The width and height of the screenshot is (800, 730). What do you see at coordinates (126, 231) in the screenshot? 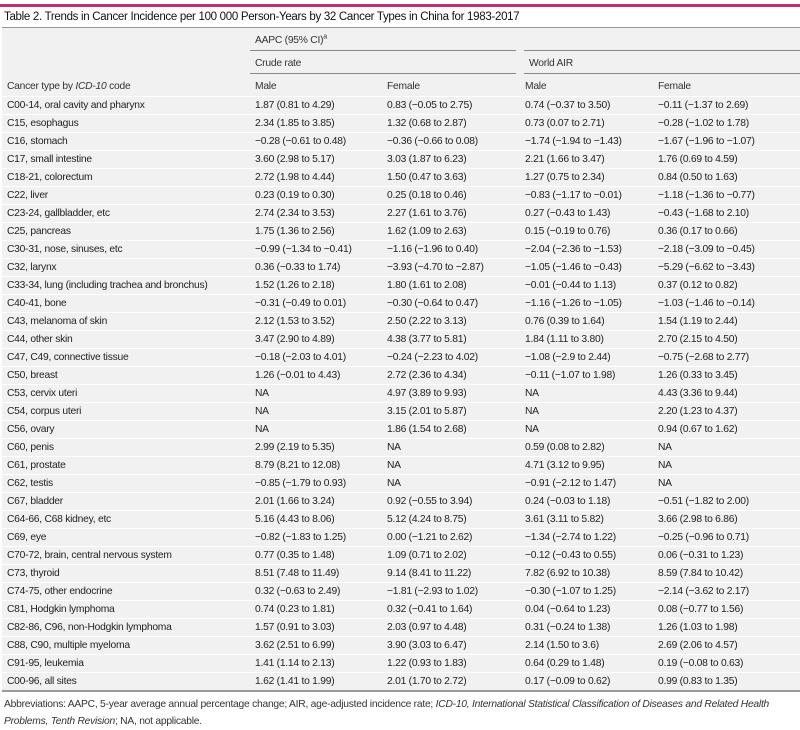
I see `cancer-type-cell: C25, pancreas` at bounding box center [126, 231].